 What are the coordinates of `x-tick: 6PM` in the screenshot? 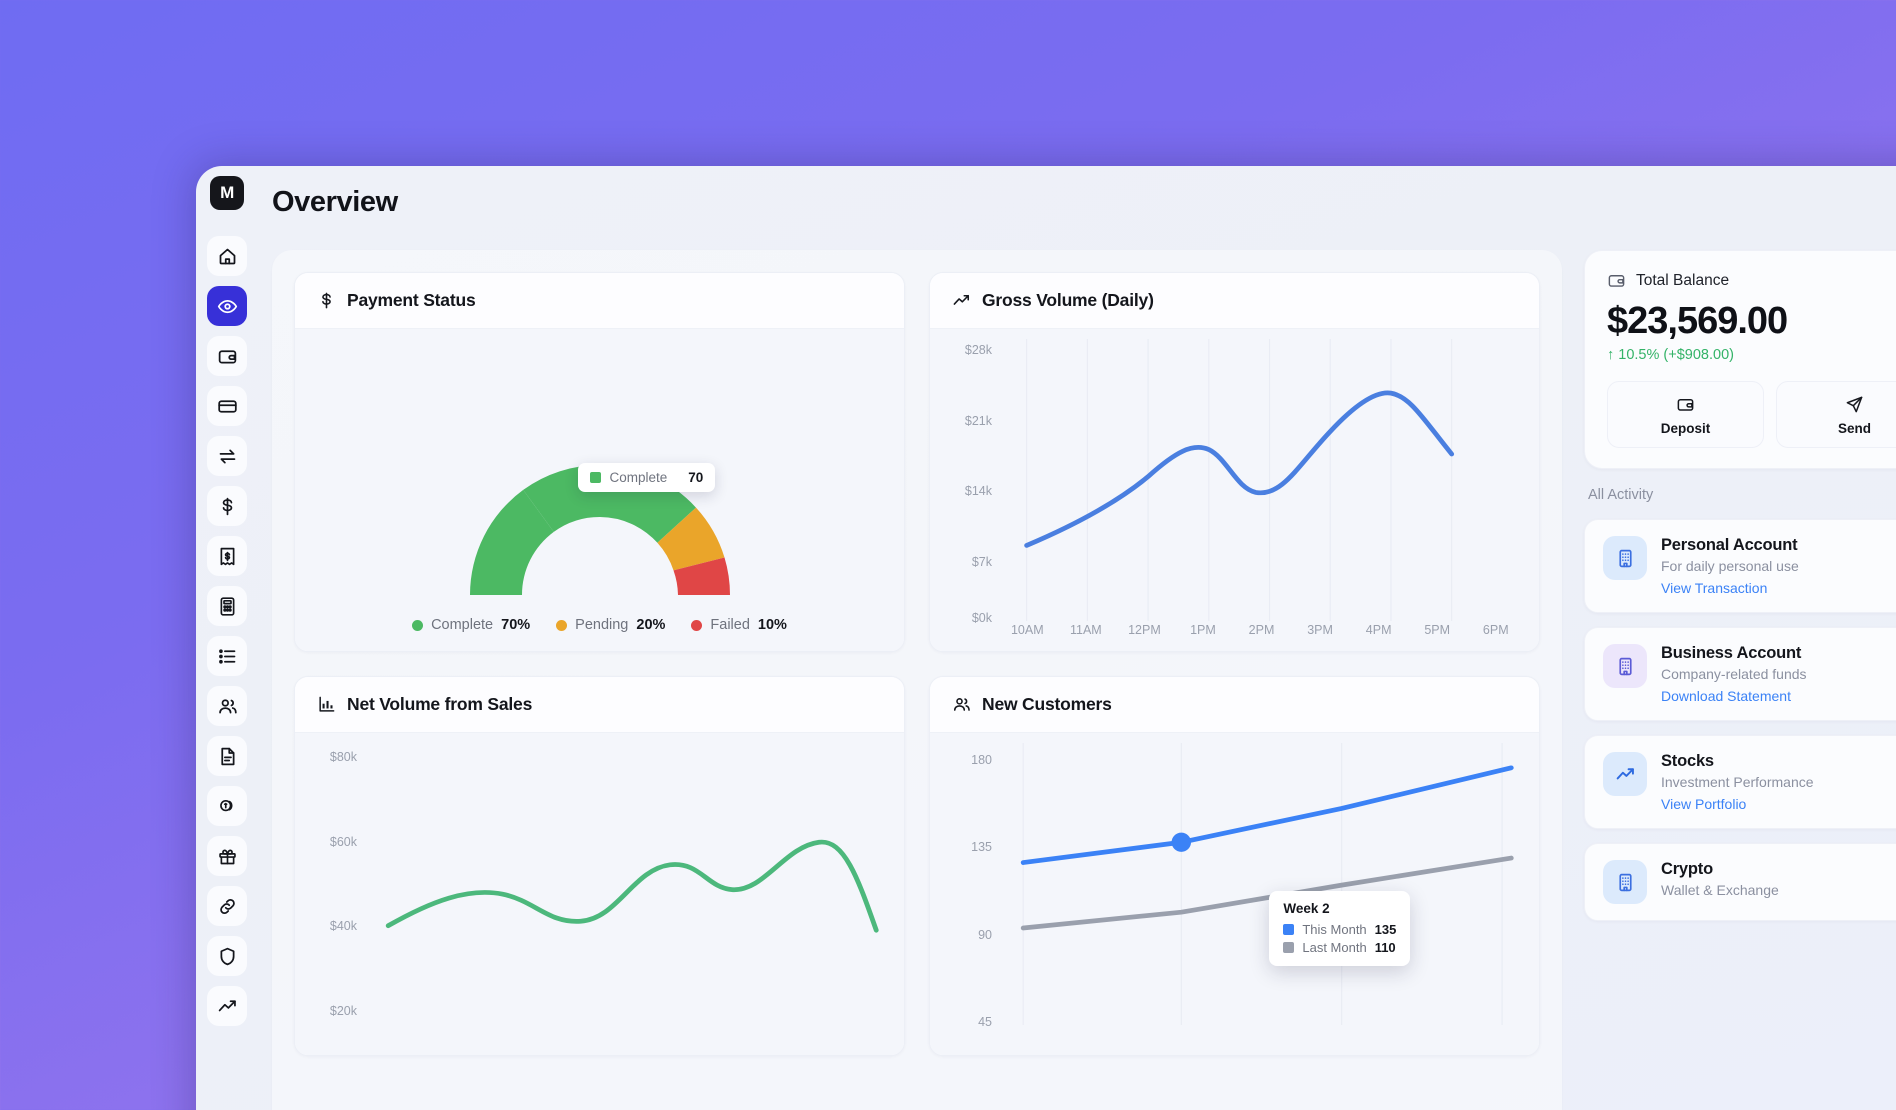 It's located at (1495, 630).